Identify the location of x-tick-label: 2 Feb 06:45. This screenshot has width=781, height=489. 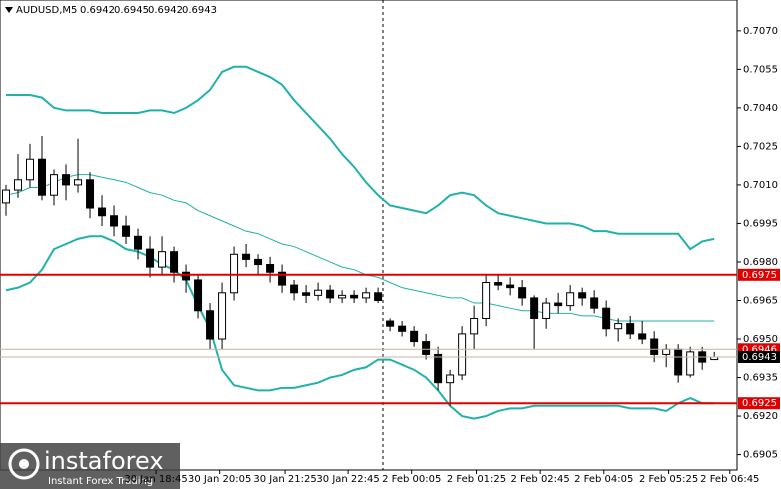
(729, 479).